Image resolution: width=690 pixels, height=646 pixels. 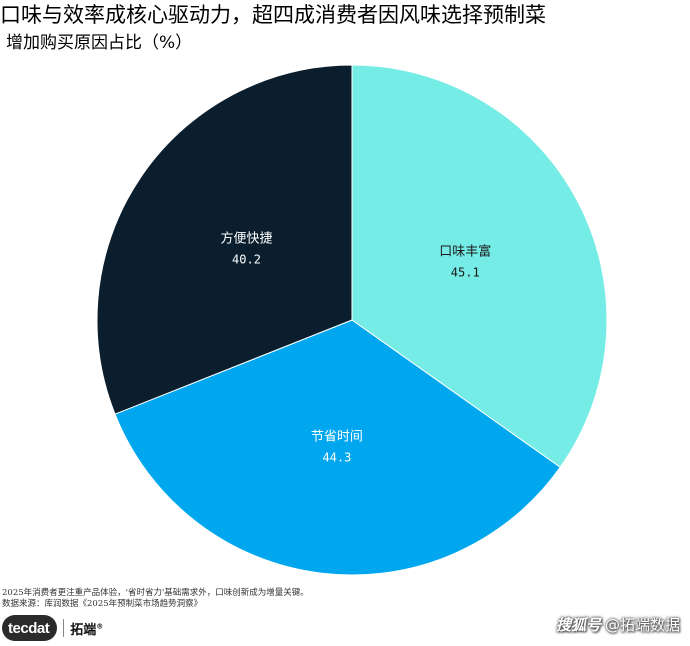 I want to click on slice-category-label: 节省时间, so click(x=337, y=437).